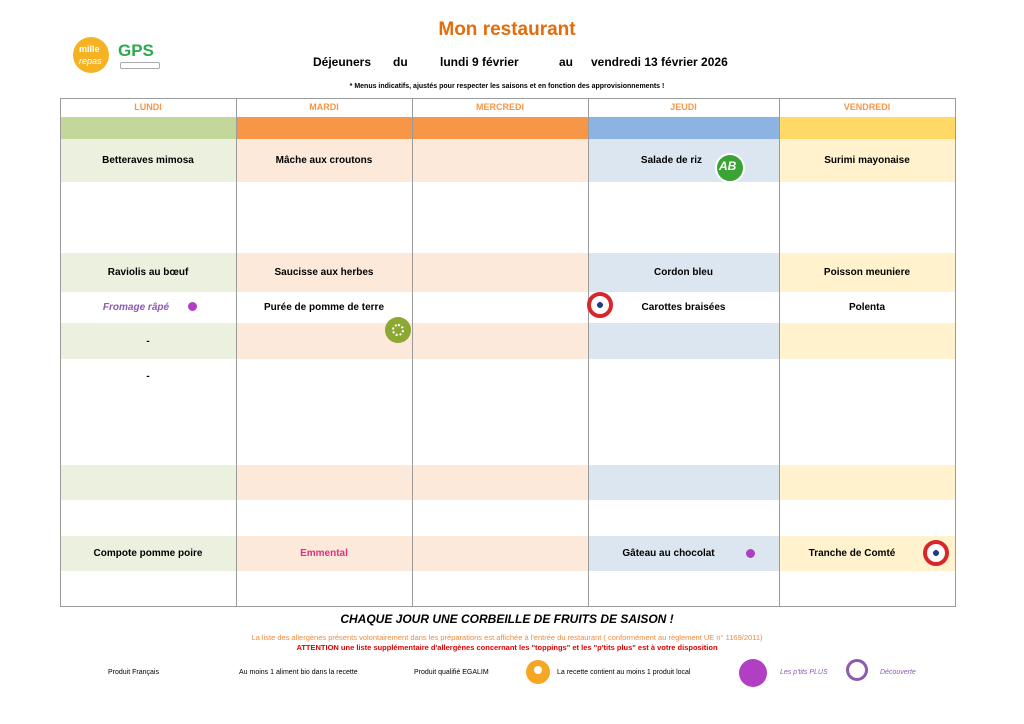 Image resolution: width=1024 pixels, height=724 pixels. Describe the element at coordinates (507, 29) in the screenshot. I see `title: Mon restaurant` at that location.